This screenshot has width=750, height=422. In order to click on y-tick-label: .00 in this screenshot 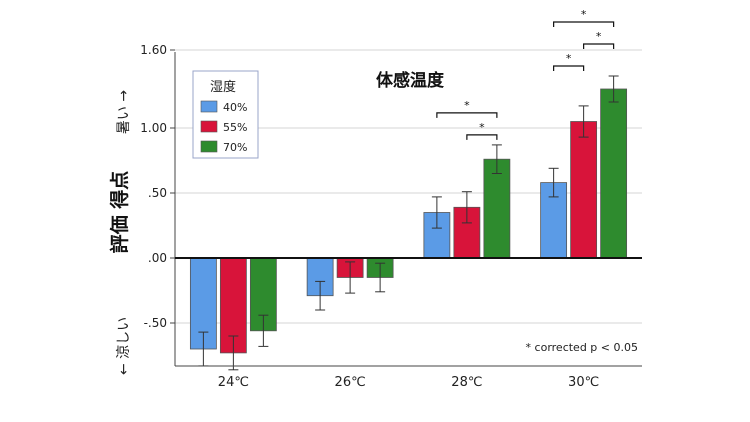, I will do `click(157, 258)`.